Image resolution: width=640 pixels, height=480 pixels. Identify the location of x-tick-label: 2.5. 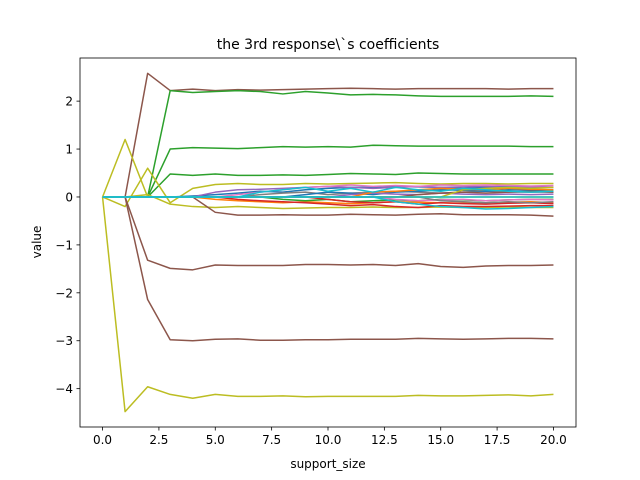
(158, 440).